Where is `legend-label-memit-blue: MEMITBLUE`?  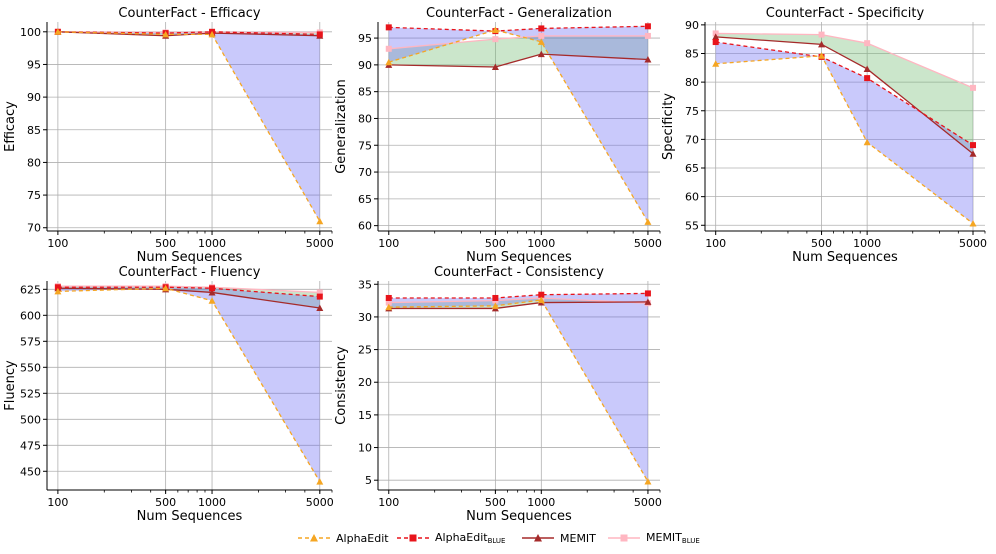
legend-label-memit-blue: MEMITBLUE is located at coordinates (673, 538).